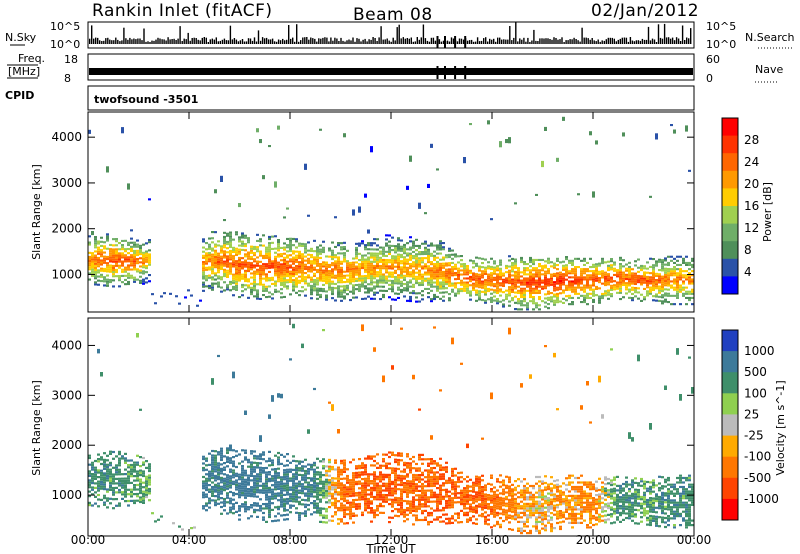 The image size is (800, 554). I want to click on colorbar-segment, so click(730, 267).